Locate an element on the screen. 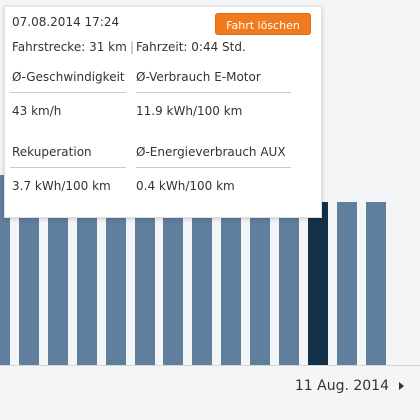 The height and width of the screenshot is (420, 420). selected-trip-bar is located at coordinates (317, 283).